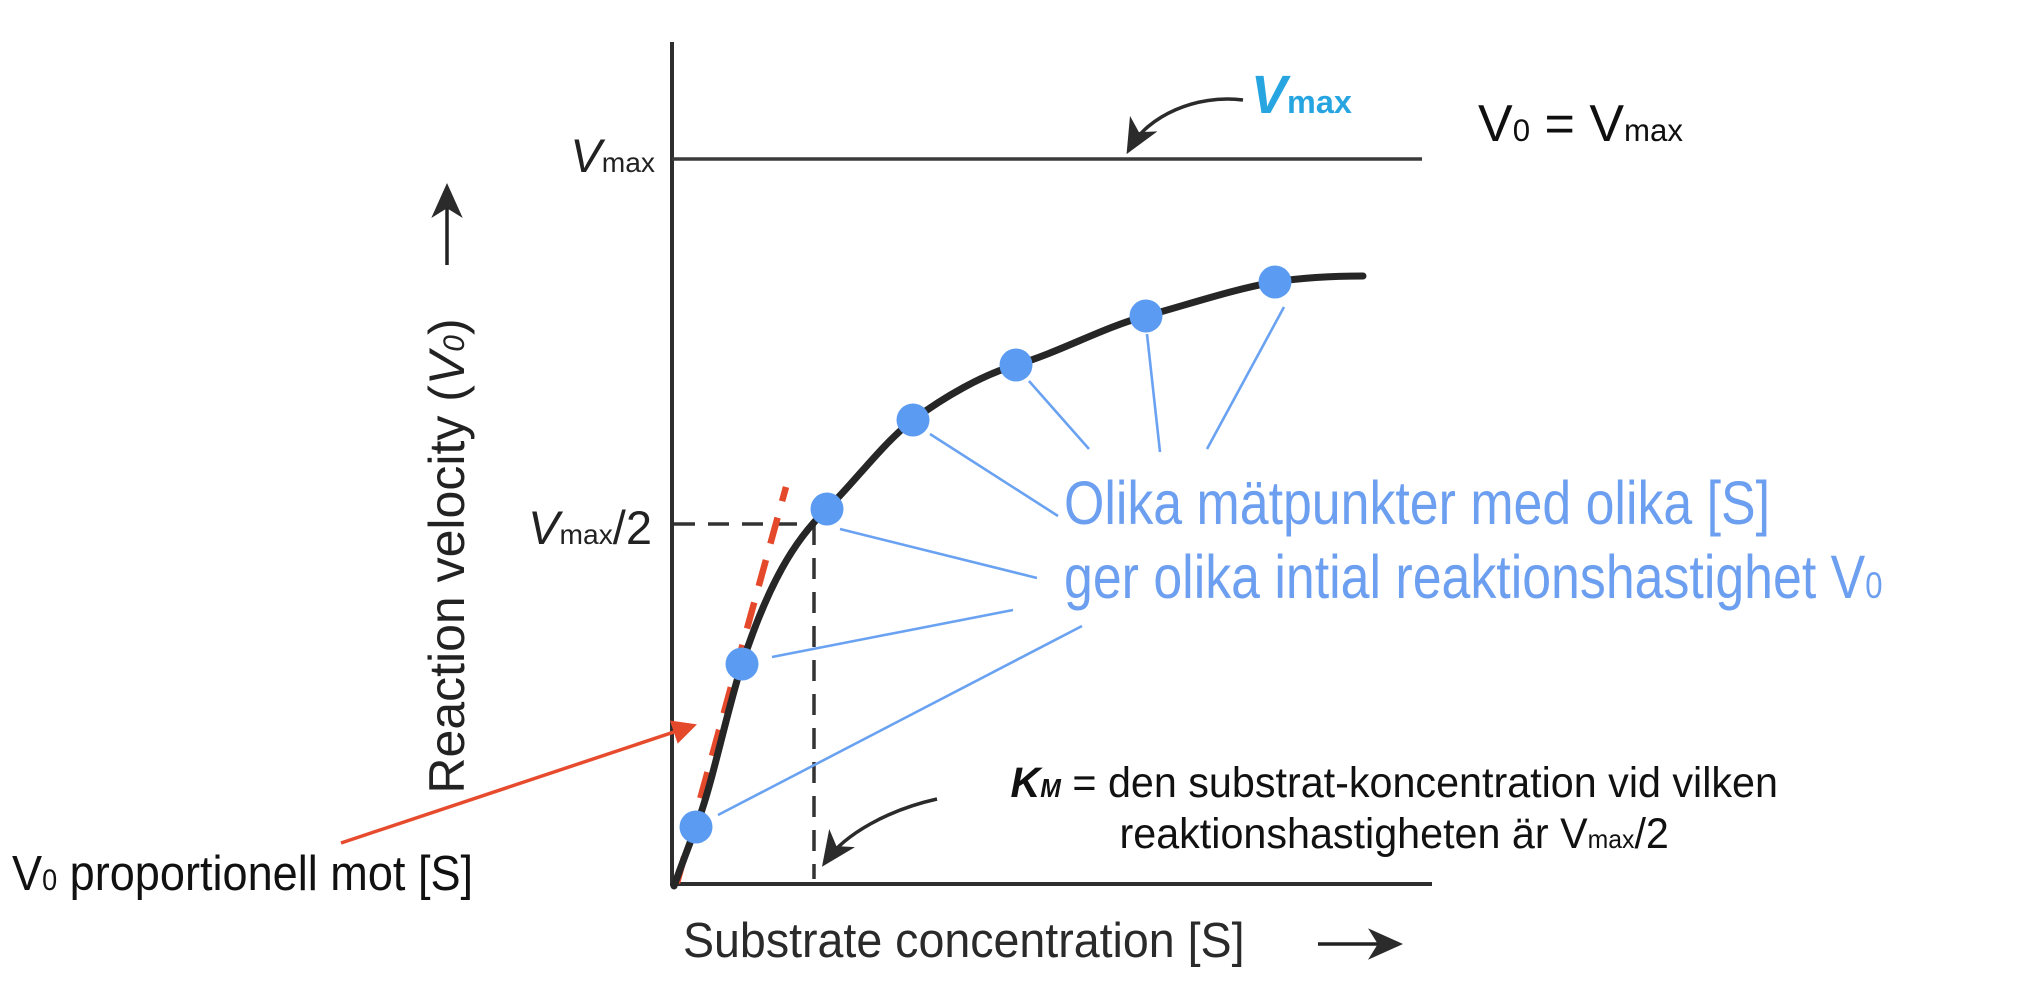  I want to click on measurement-points-note-line2-text: ger olika intial reaktionshastighet V, so click(1465, 577).